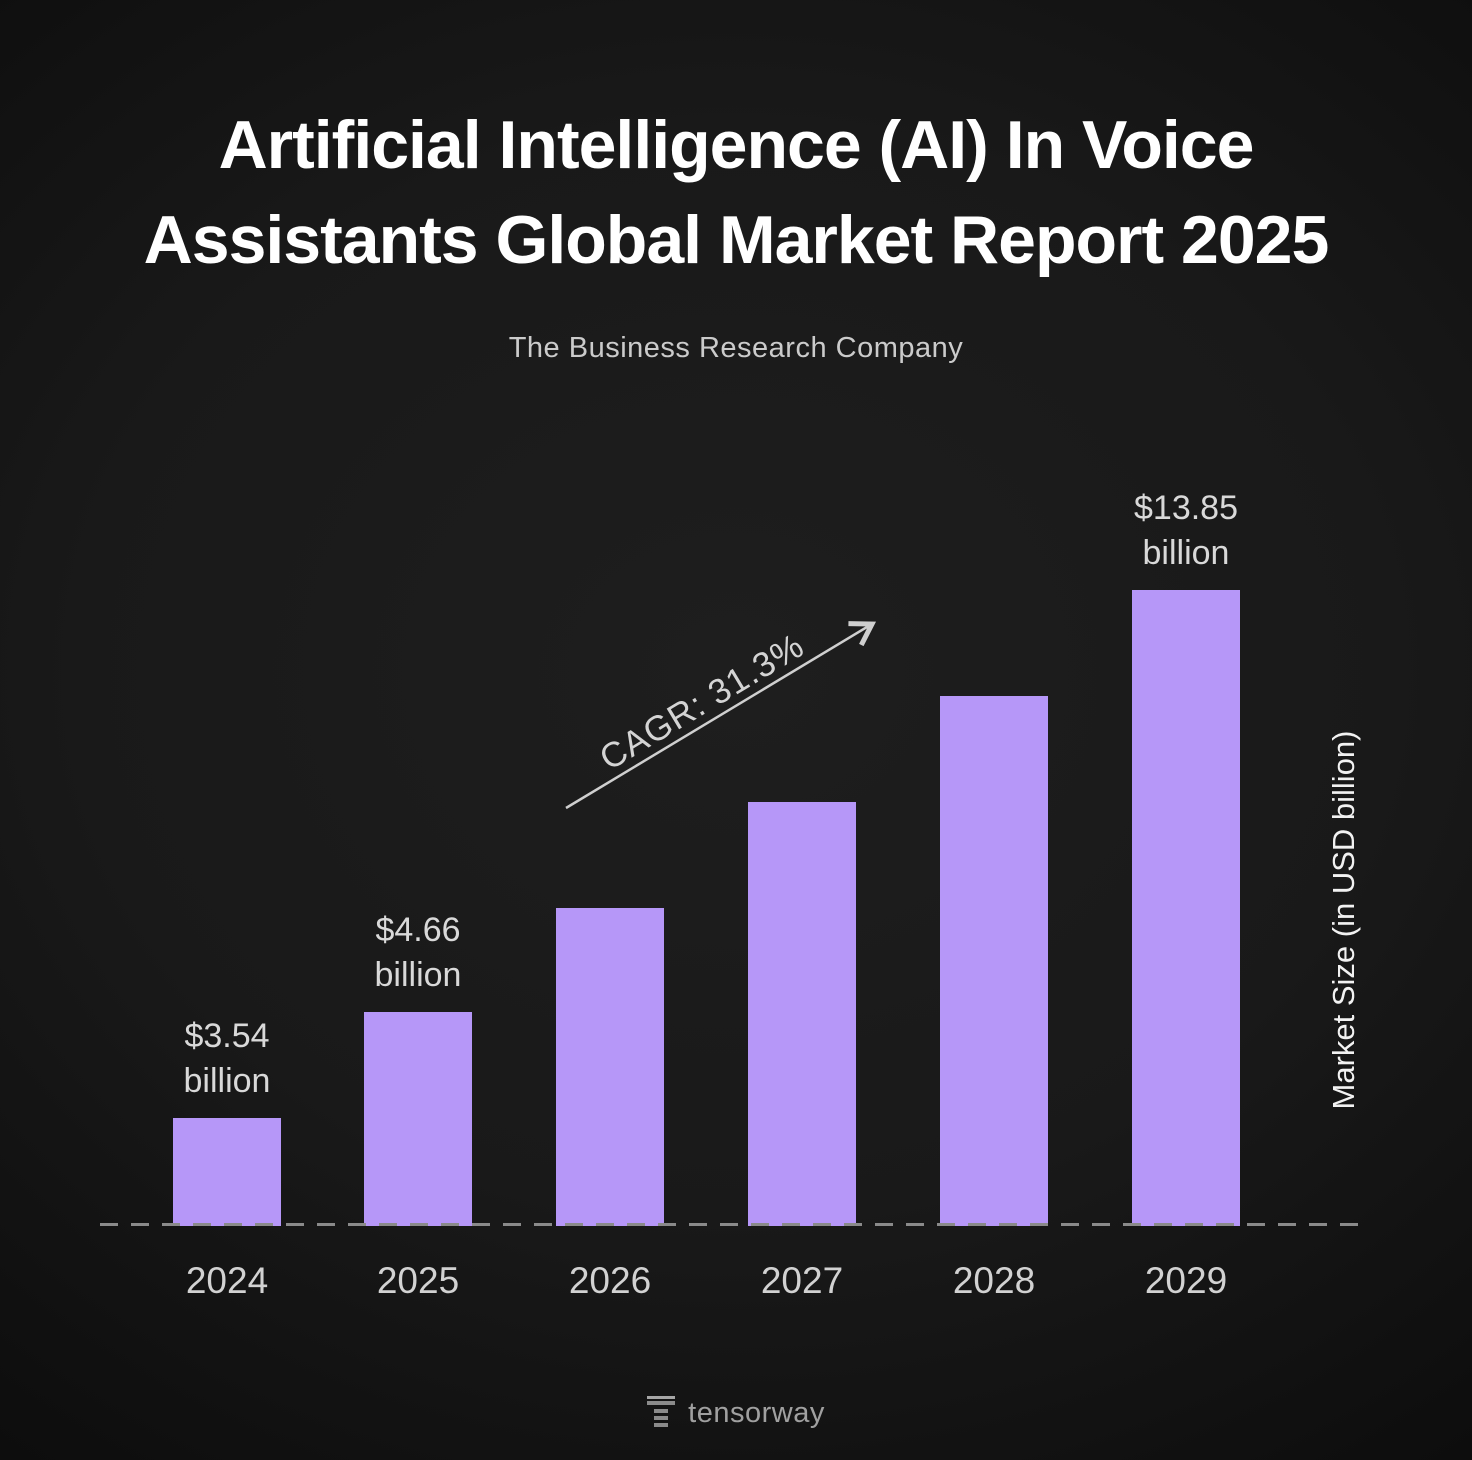 This screenshot has width=1472, height=1460. I want to click on axis-tick-2024: 2024, so click(227, 1280).